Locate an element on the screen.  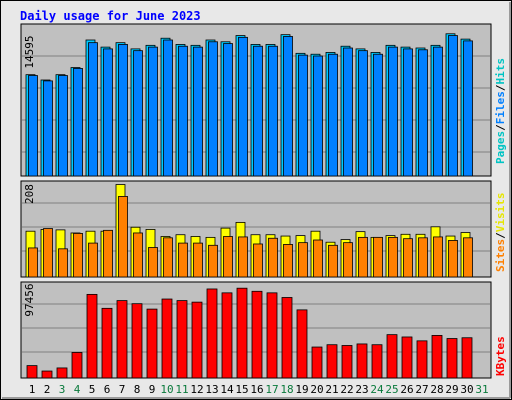
x-tick-label: 24 is located at coordinates (377, 389).